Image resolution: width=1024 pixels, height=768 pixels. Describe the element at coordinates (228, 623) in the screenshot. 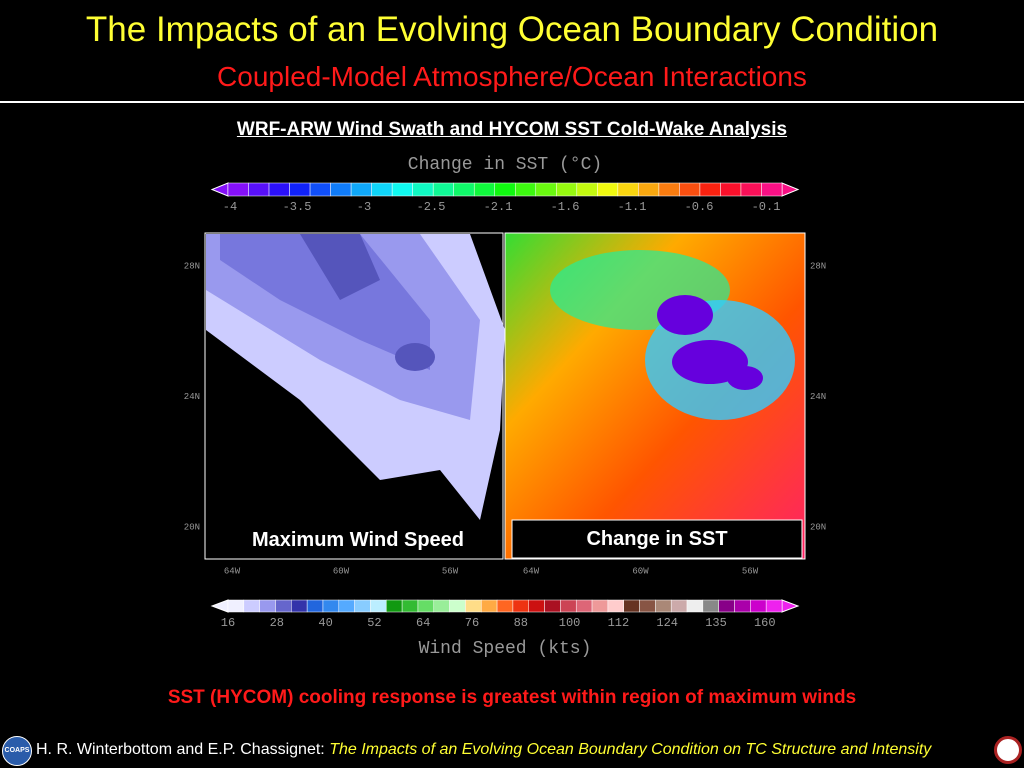

I see `colorbar-label: 16` at that location.